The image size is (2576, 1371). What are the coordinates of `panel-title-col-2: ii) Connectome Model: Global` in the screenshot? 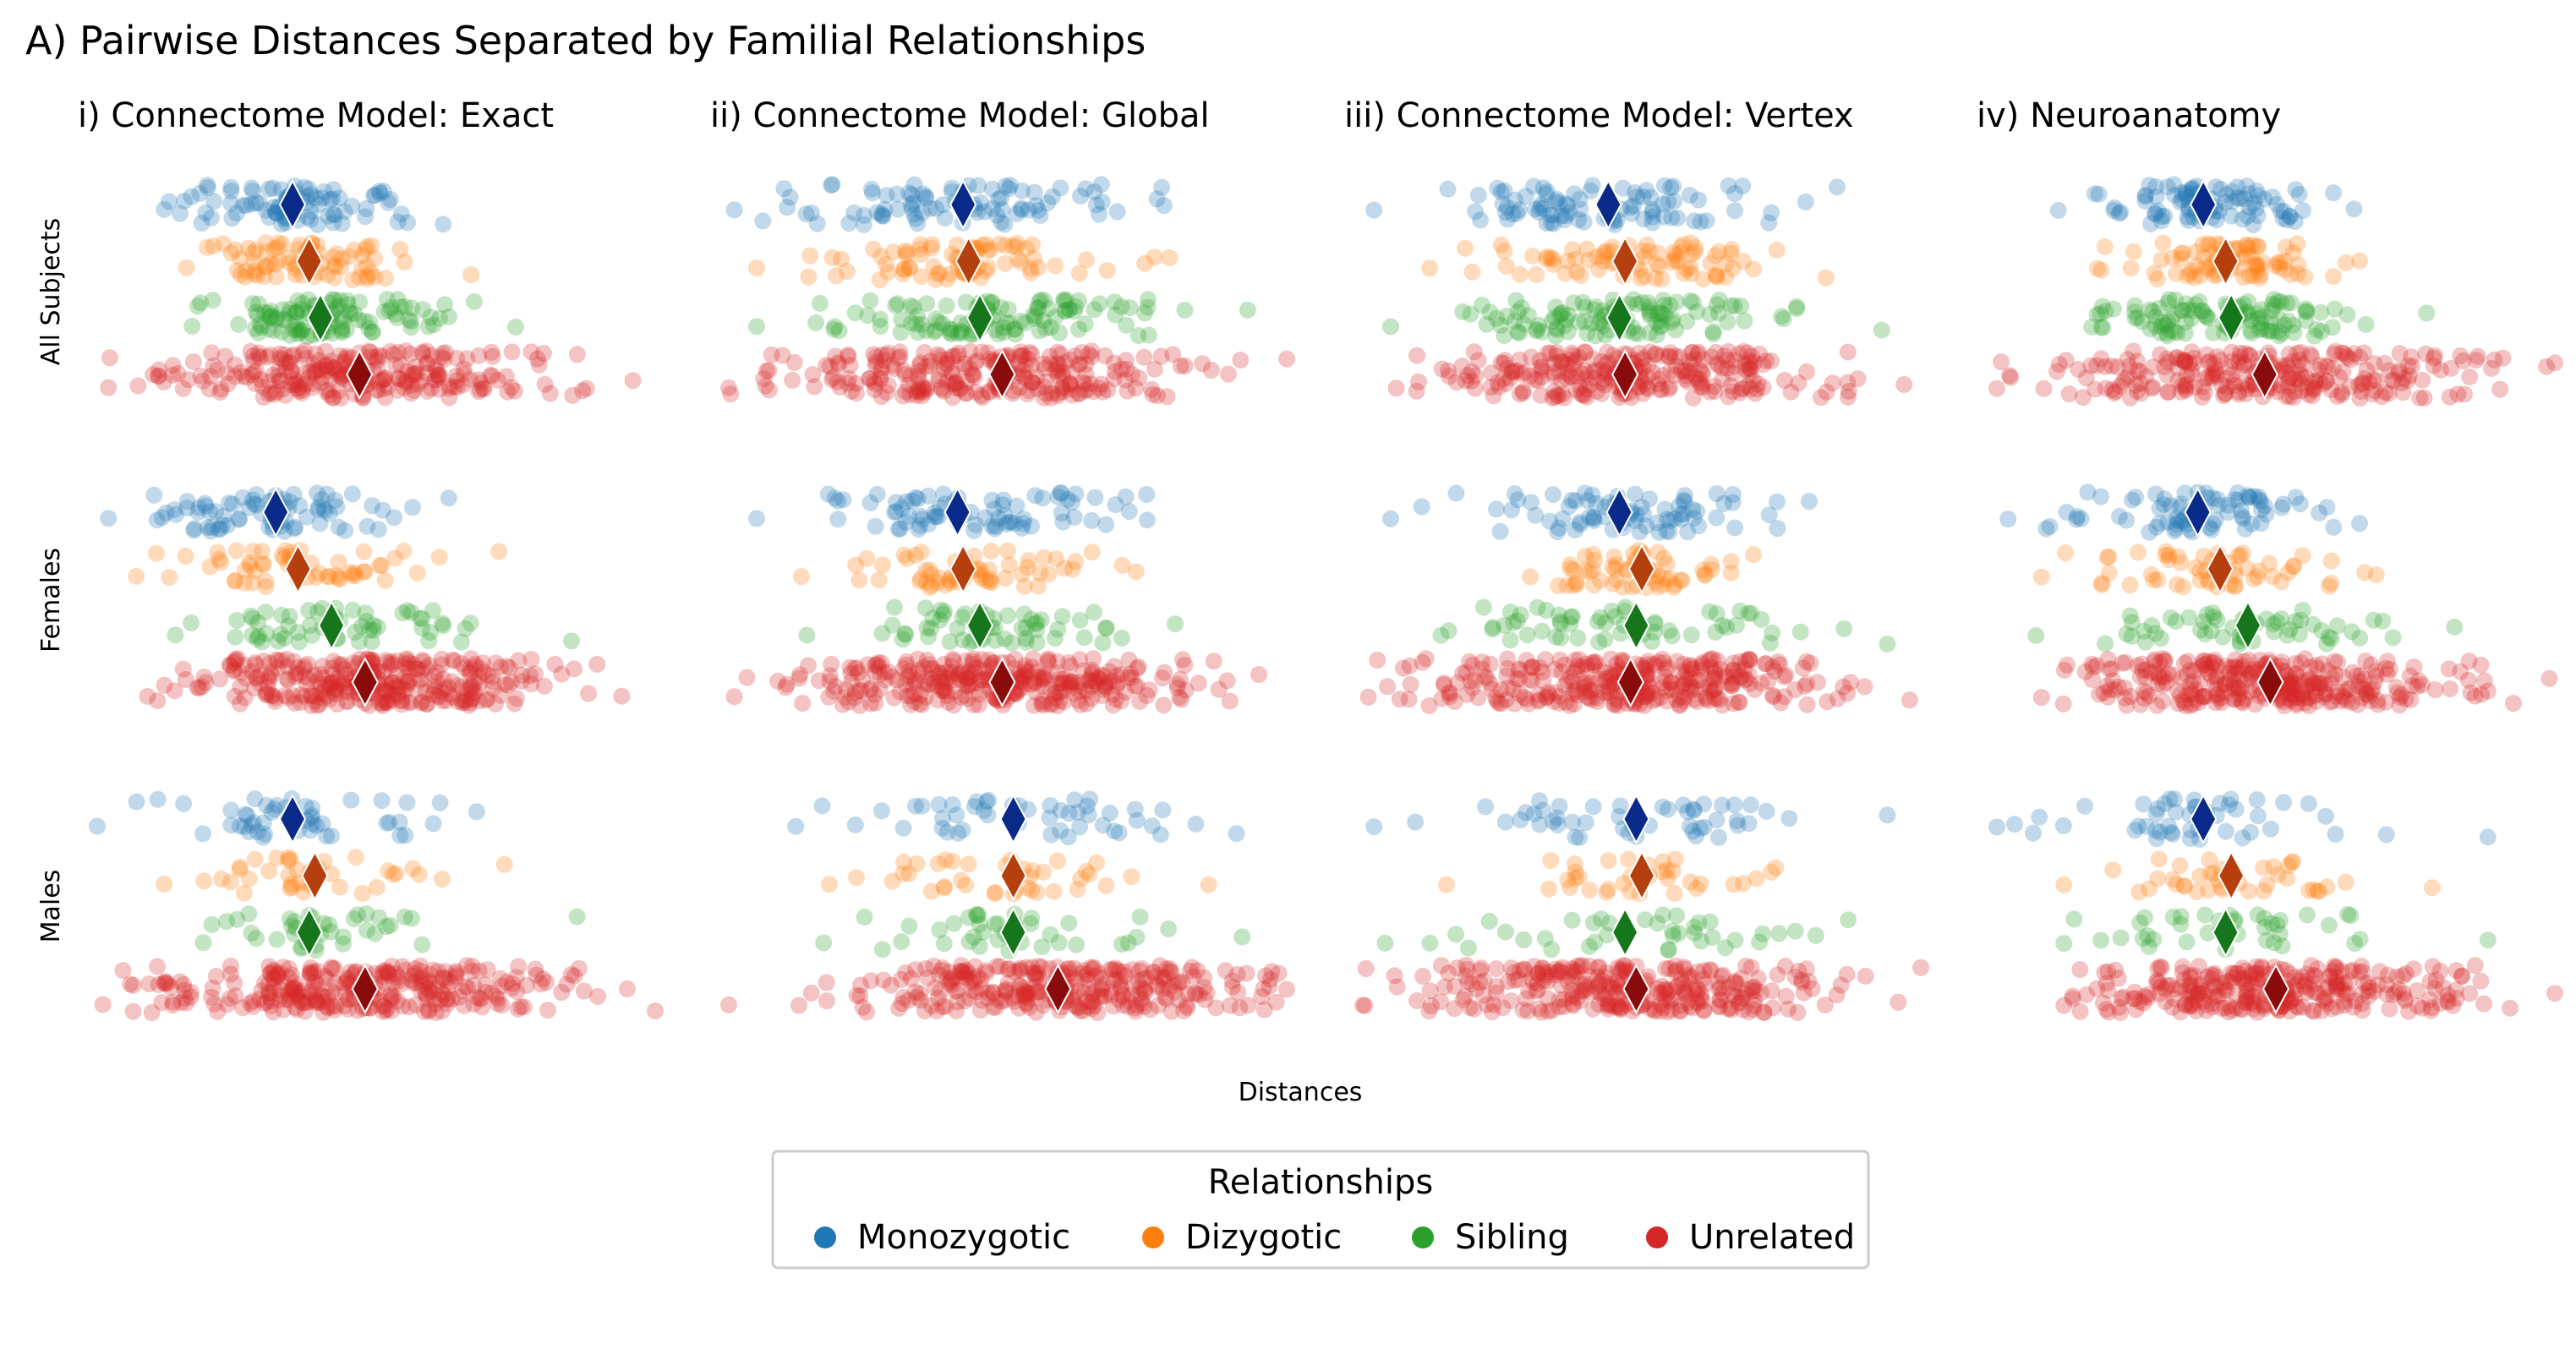 It's located at (960, 116).